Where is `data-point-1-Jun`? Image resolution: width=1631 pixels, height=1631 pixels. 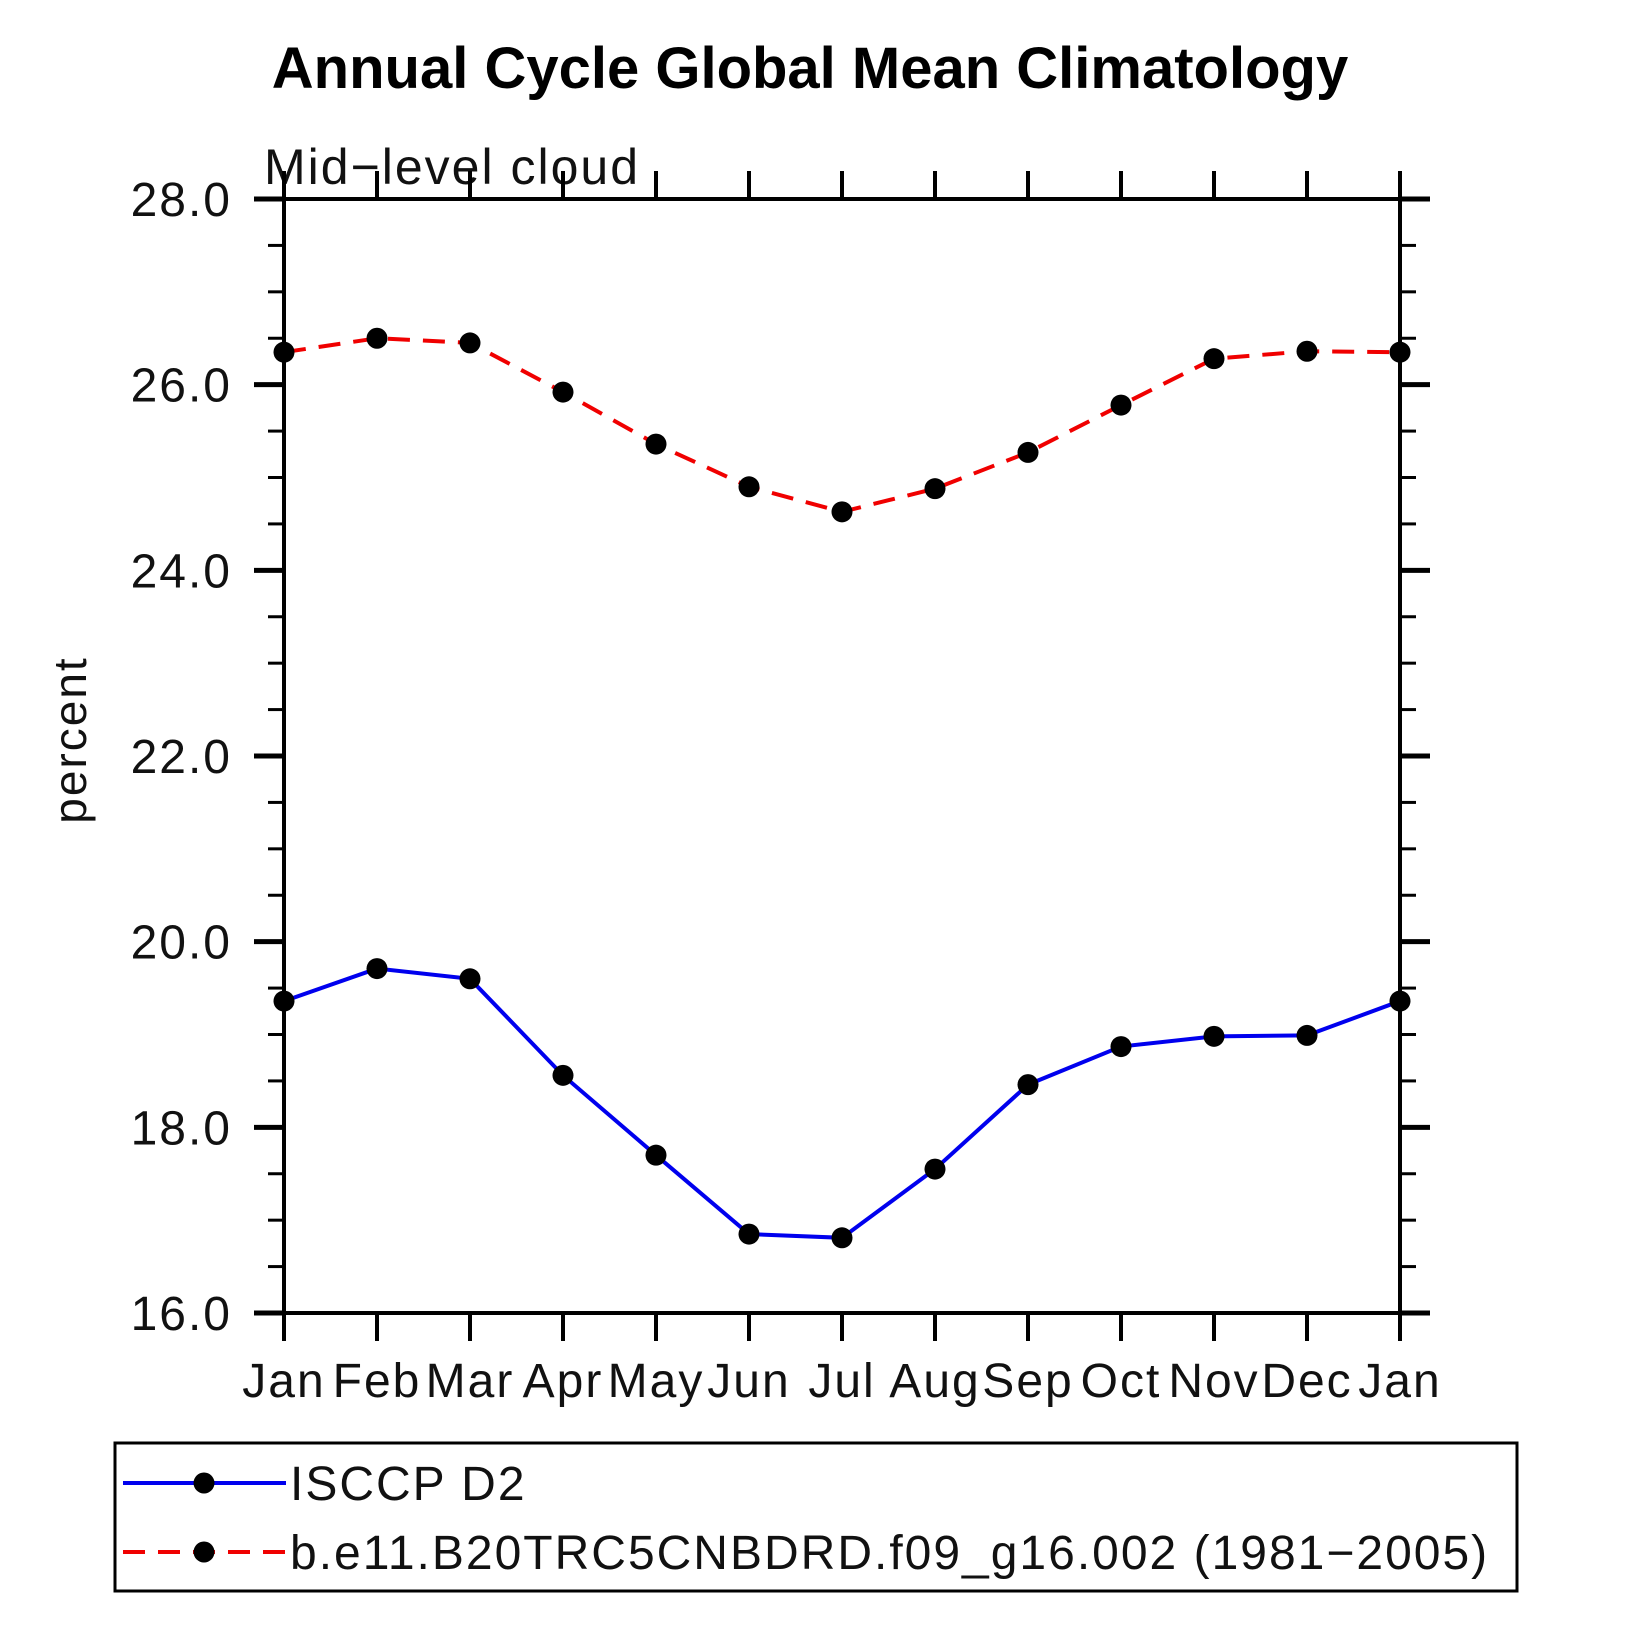 data-point-1-Jun is located at coordinates (749, 487).